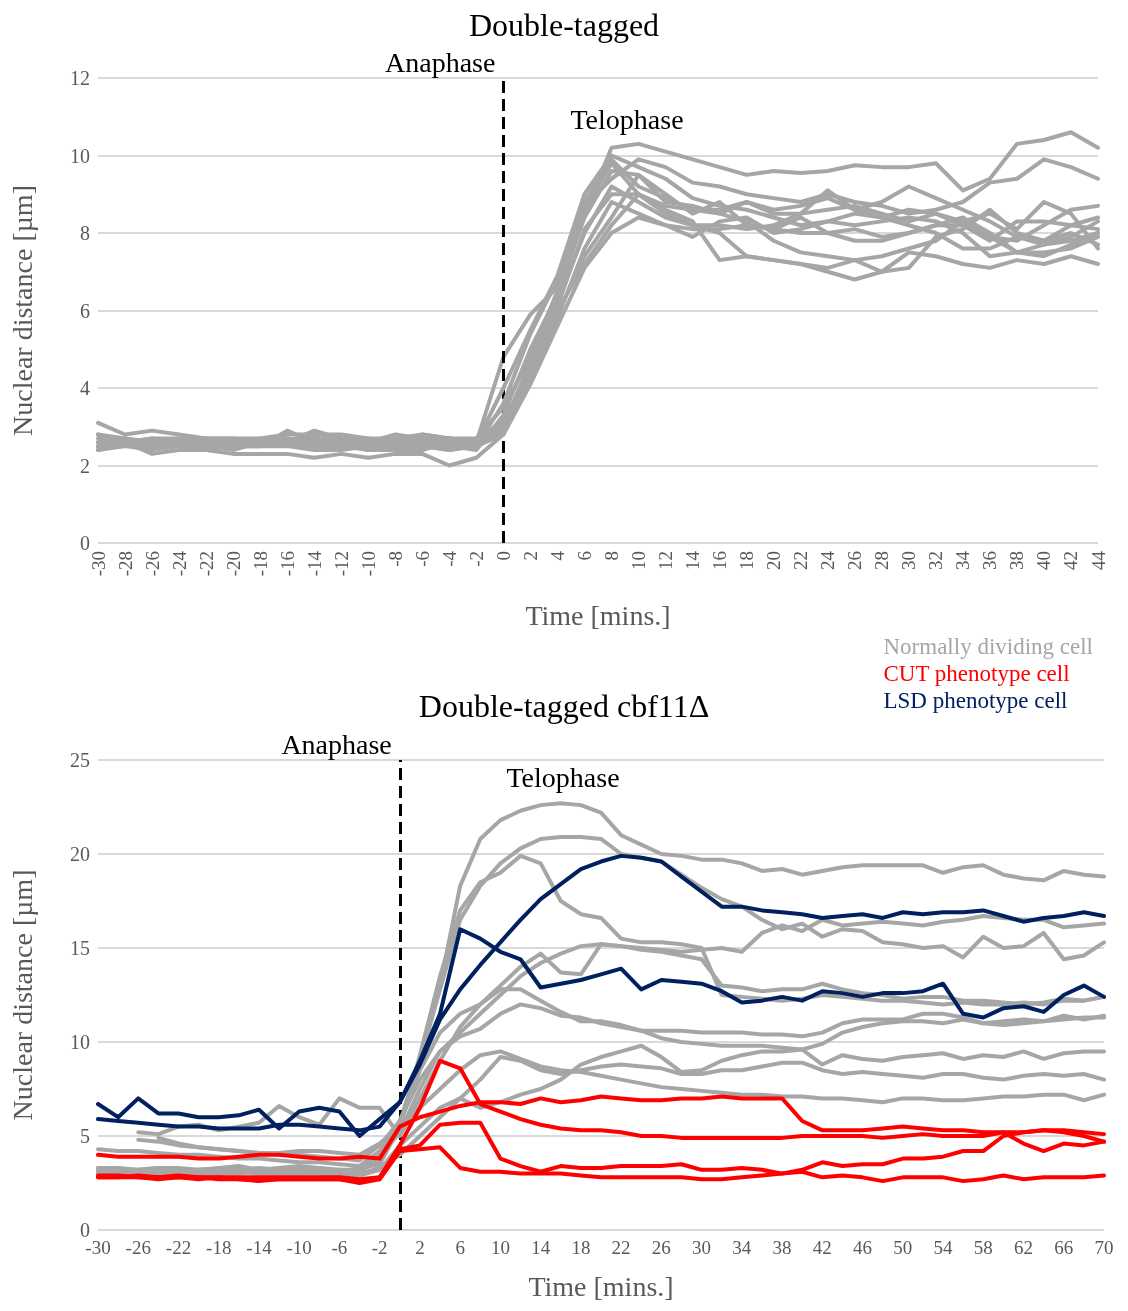  Describe the element at coordinates (449, 558) in the screenshot. I see `x-tick-label: -4` at that location.